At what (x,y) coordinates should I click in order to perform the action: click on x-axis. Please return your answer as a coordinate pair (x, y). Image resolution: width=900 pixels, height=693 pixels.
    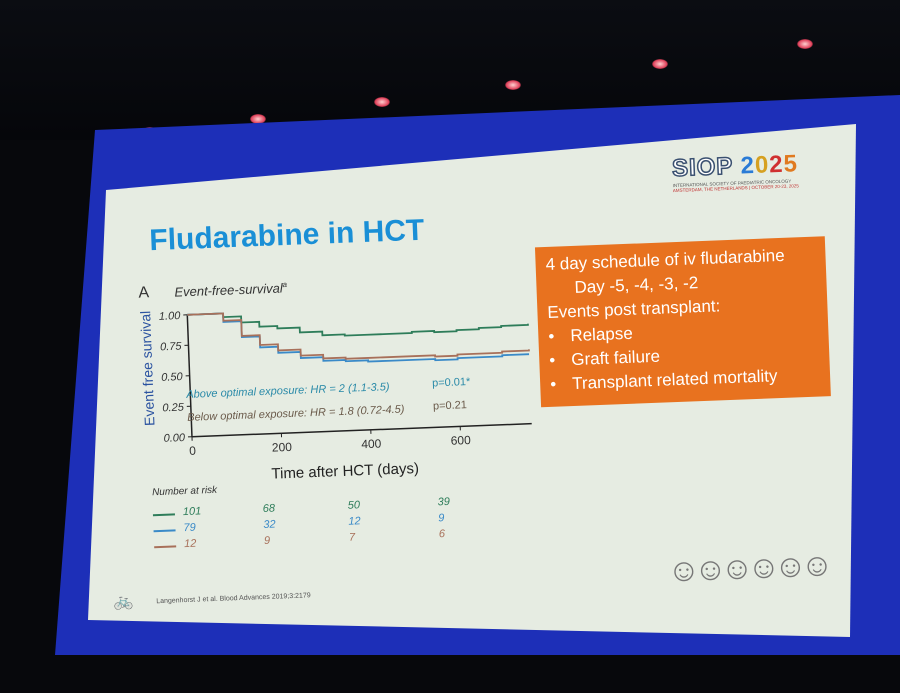
    Looking at the image, I should click on (362, 430).